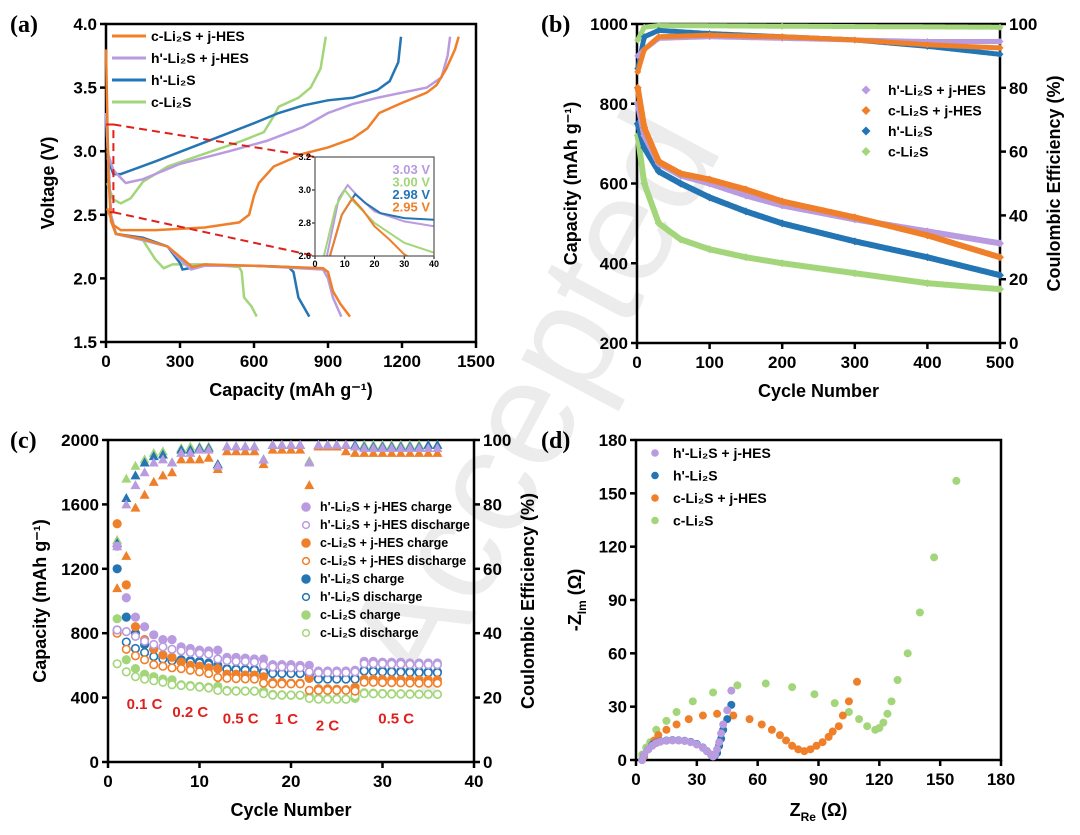  I want to click on y-tick-label: 800, so click(85, 633).